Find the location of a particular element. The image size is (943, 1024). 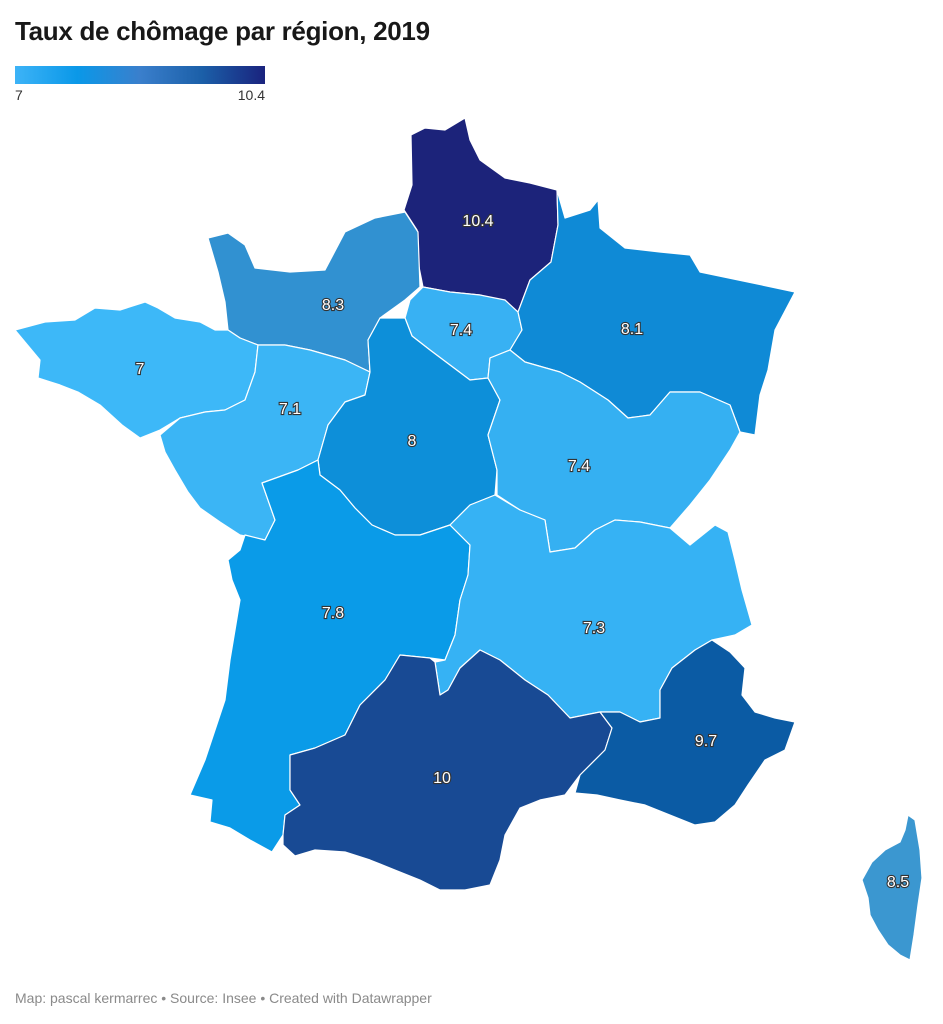

legend-max-label: 10.4 is located at coordinates (251, 95).